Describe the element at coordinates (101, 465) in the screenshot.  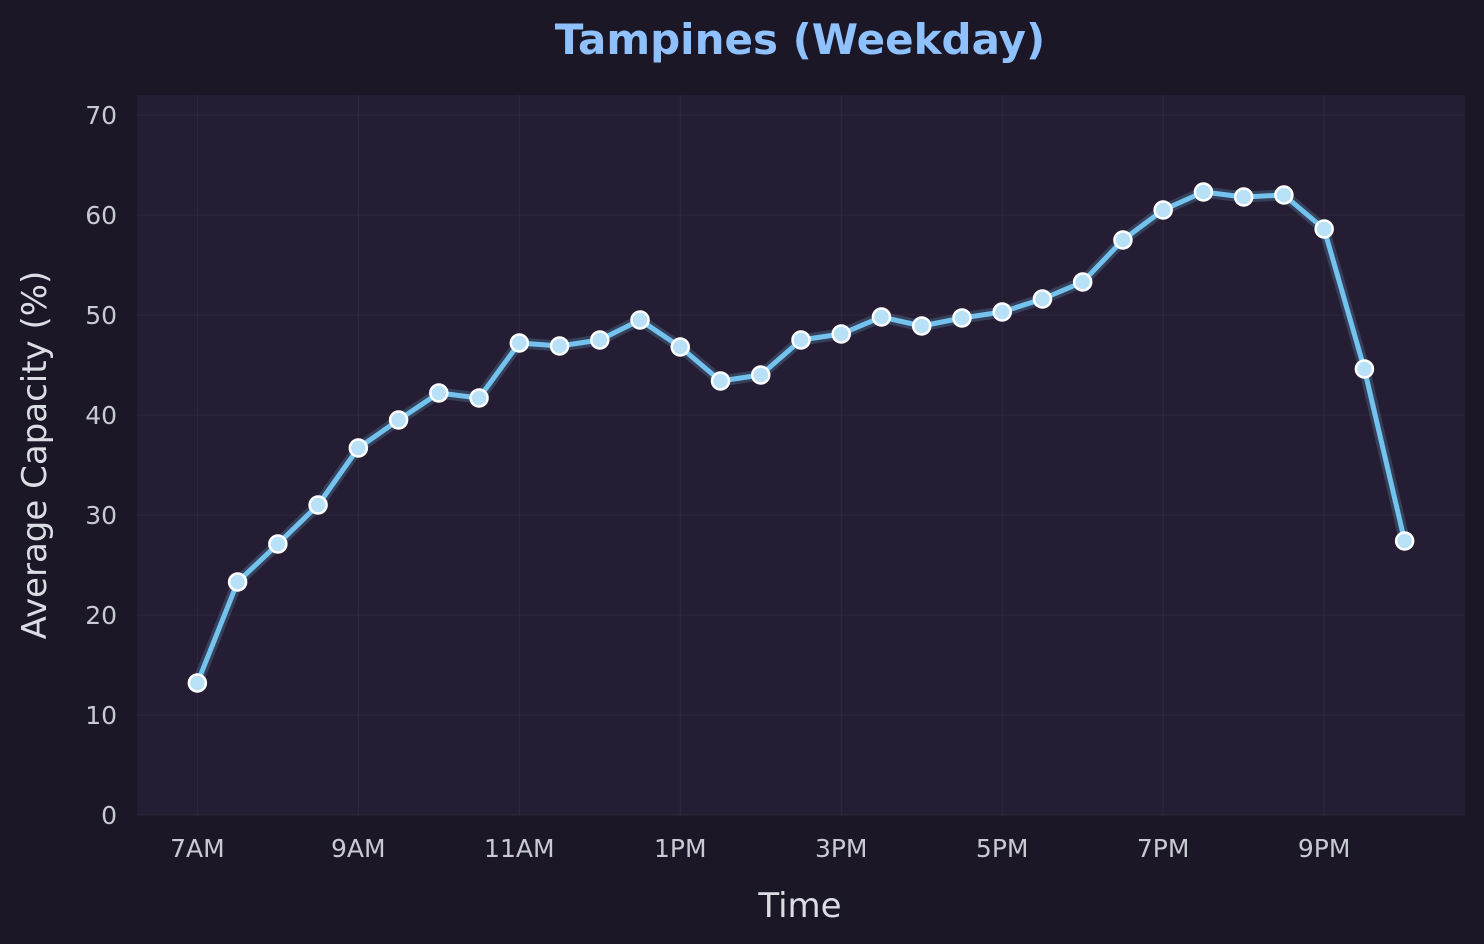
I see `y-axis-ticks: 0 10 20 30 40 50 60 70` at that location.